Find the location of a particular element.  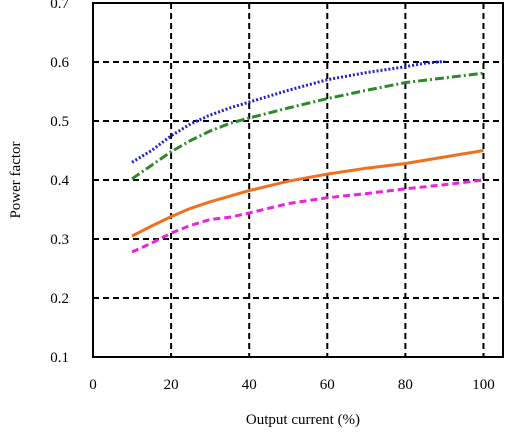

x-tick-label: 0 is located at coordinates (93, 385).